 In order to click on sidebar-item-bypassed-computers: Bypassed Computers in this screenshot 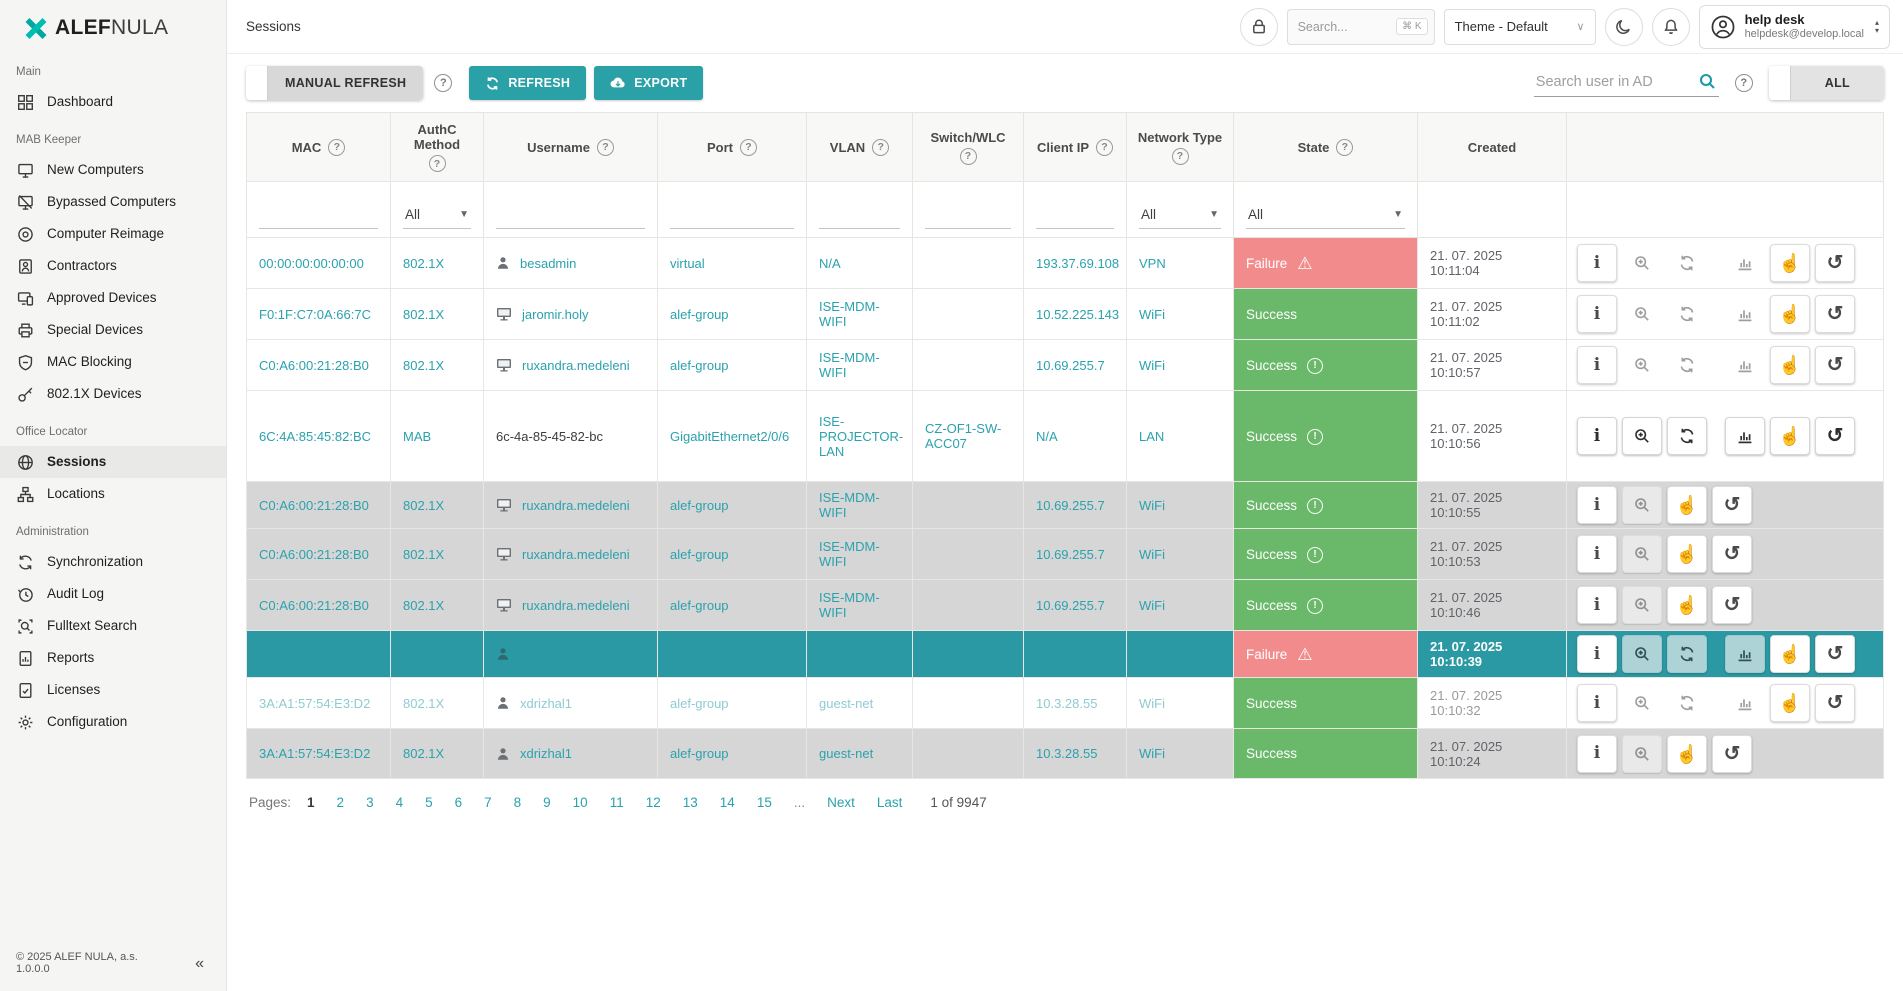, I will do `click(113, 202)`.